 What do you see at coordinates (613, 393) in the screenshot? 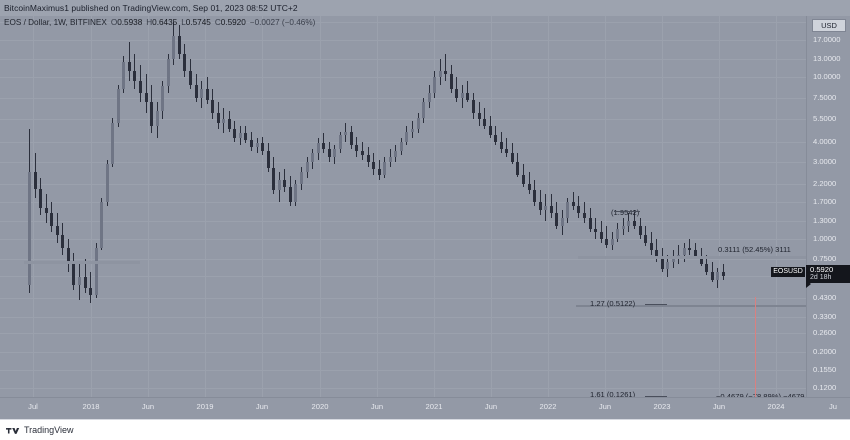
I see `drawing-label: 1.61 (0.1261)` at bounding box center [613, 393].